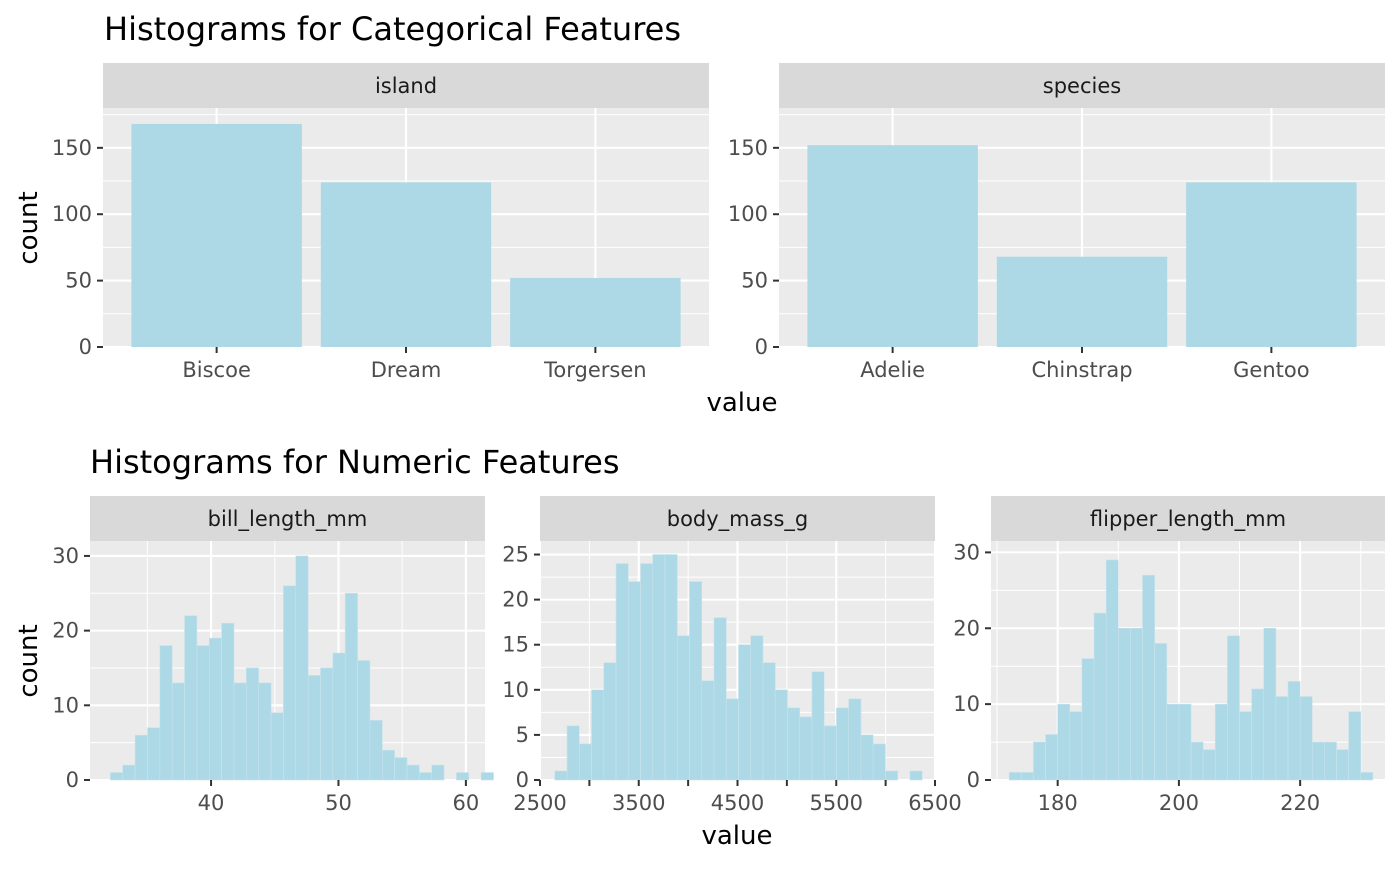 Image resolution: width=1400 pixels, height=870 pixels. Describe the element at coordinates (216, 235) in the screenshot. I see `bar-Biscoe` at that location.